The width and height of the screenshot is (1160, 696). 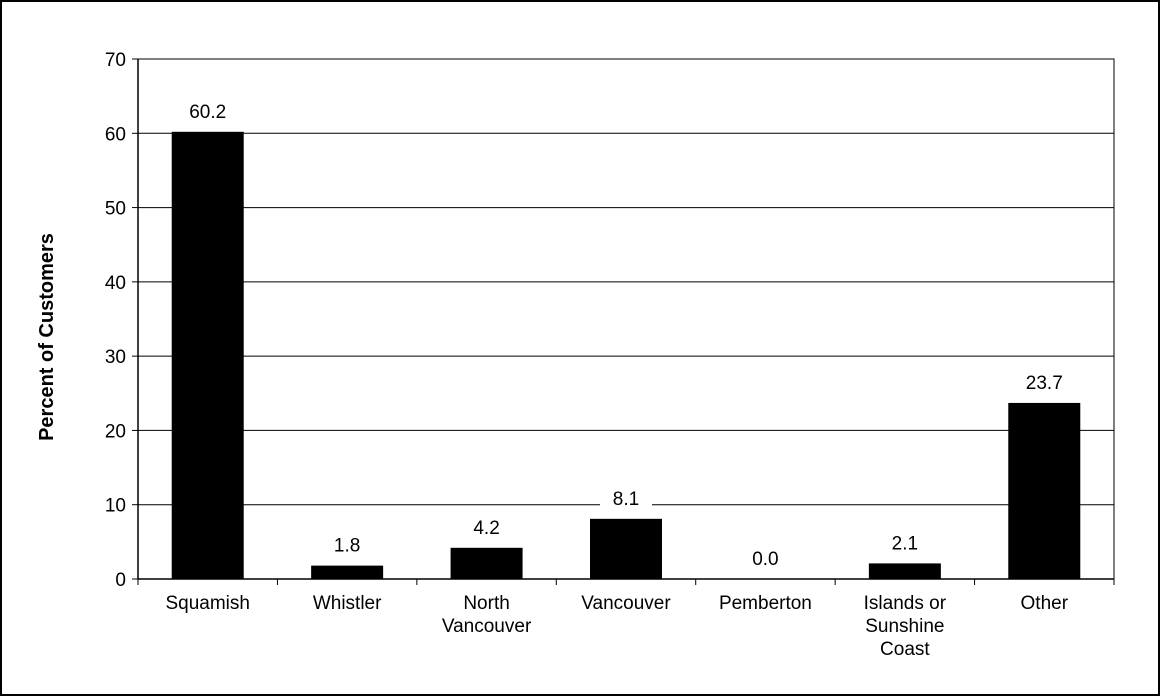 I want to click on data-label: 60.2, so click(x=207, y=112).